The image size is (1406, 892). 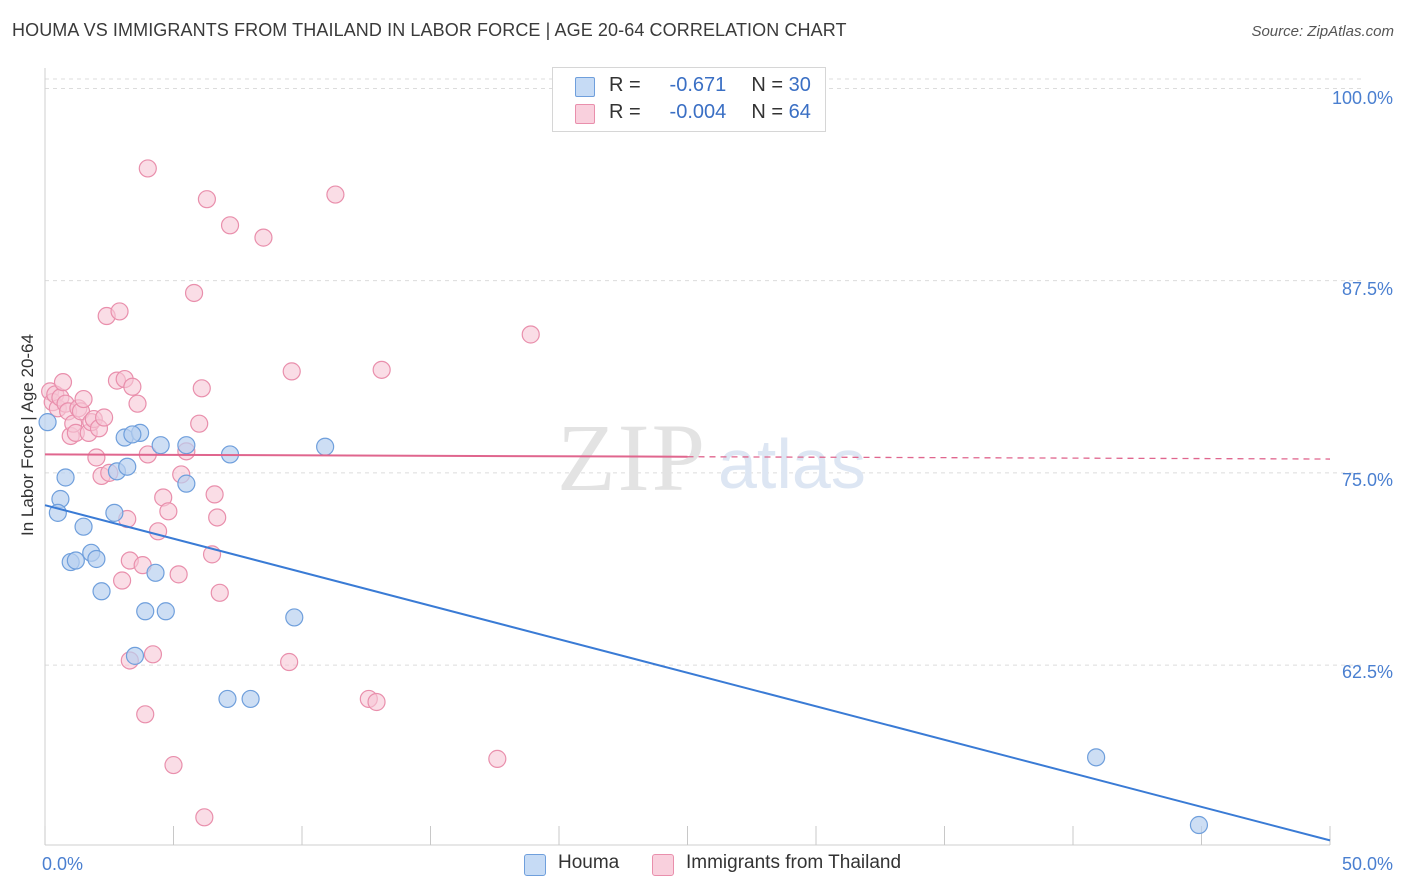 I want to click on legend-swatch-houma, so click(x=585, y=87).